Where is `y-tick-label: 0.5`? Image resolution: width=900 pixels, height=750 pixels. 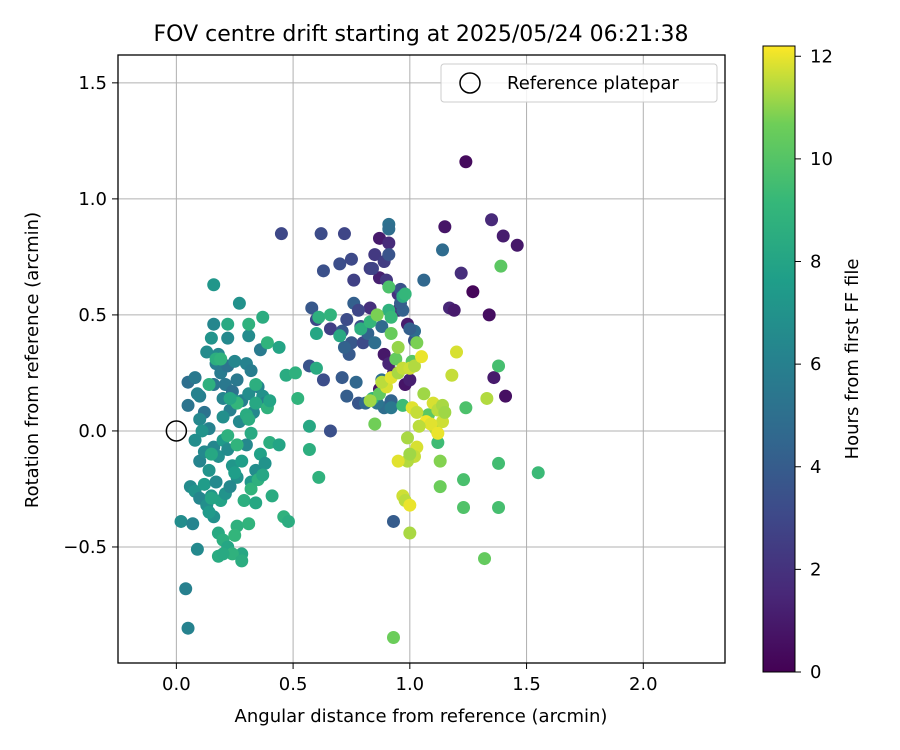 y-tick-label: 0.5 is located at coordinates (92, 315).